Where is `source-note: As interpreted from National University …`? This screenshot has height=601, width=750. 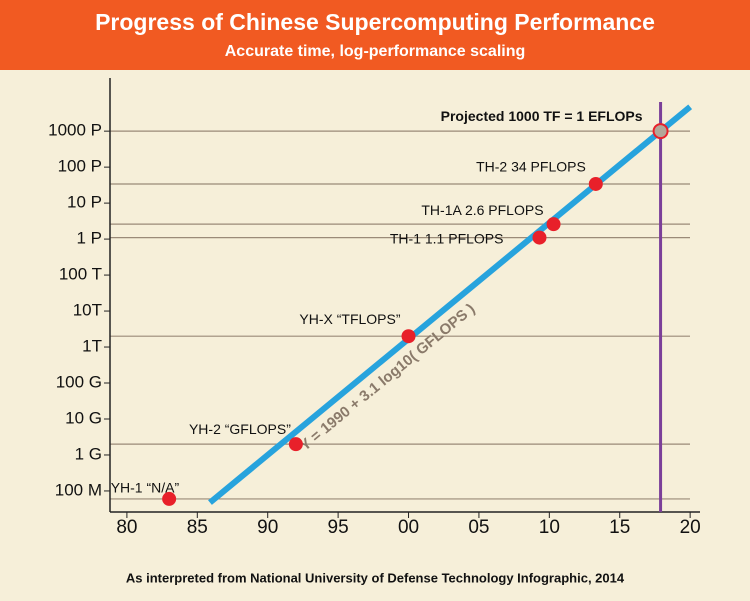 source-note: As interpreted from National University … is located at coordinates (375, 577).